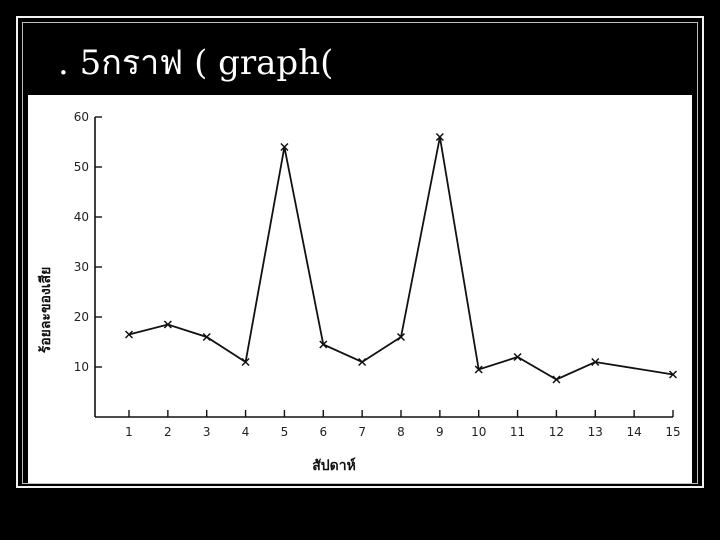 Image resolution: width=720 pixels, height=540 pixels. I want to click on y-tick-label: 30, so click(81, 267).